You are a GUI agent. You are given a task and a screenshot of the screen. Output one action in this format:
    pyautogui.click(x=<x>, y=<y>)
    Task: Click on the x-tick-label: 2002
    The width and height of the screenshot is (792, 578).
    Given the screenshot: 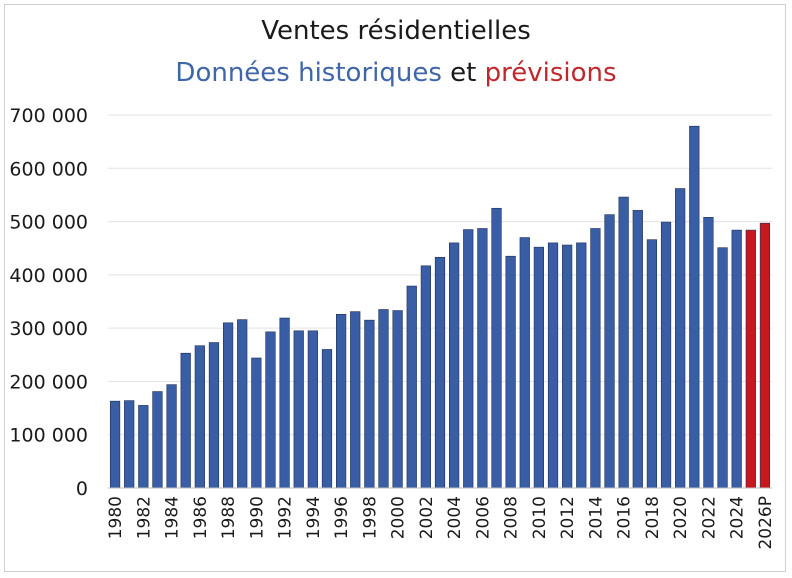 What is the action you would take?
    pyautogui.click(x=427, y=517)
    